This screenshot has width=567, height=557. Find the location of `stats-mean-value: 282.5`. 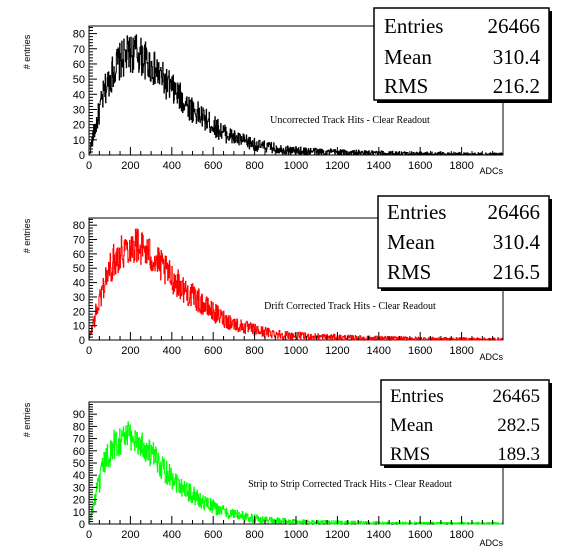

stats-mean-value: 282.5 is located at coordinates (518, 425).